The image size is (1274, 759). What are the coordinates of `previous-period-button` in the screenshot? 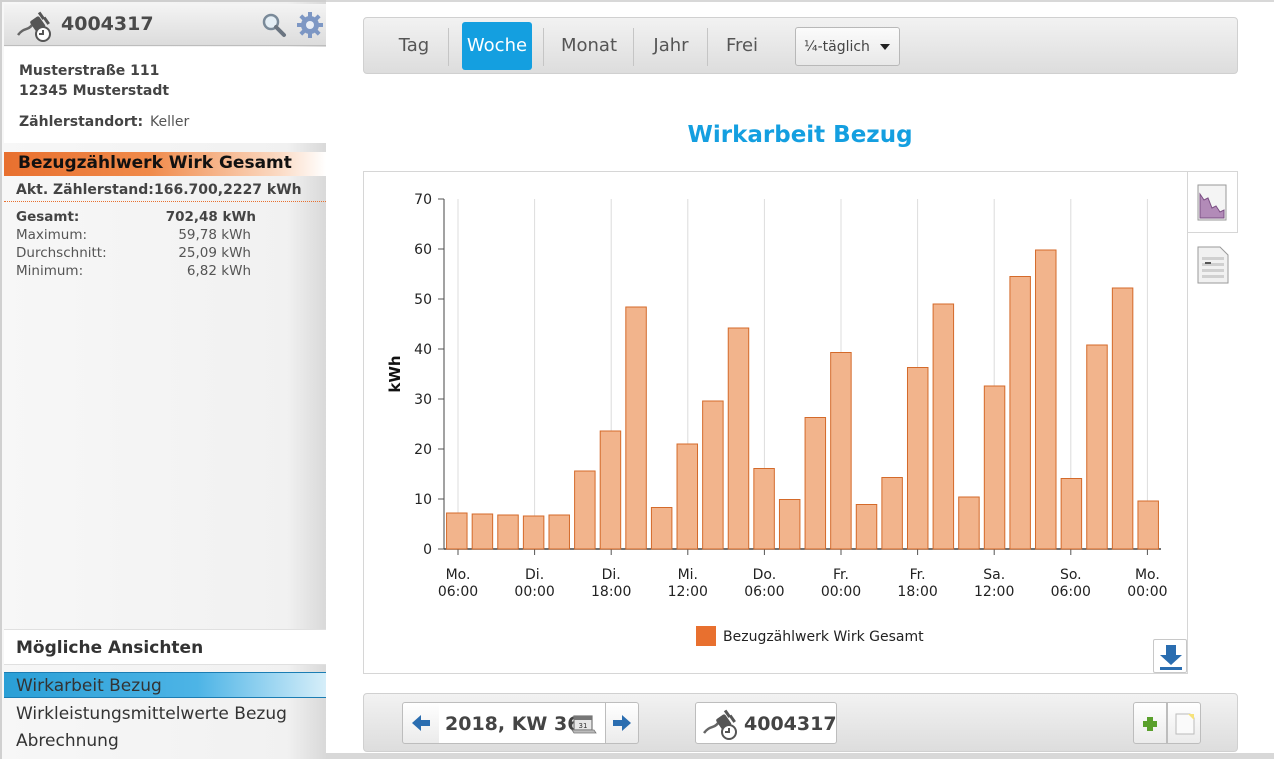 It's located at (421, 723).